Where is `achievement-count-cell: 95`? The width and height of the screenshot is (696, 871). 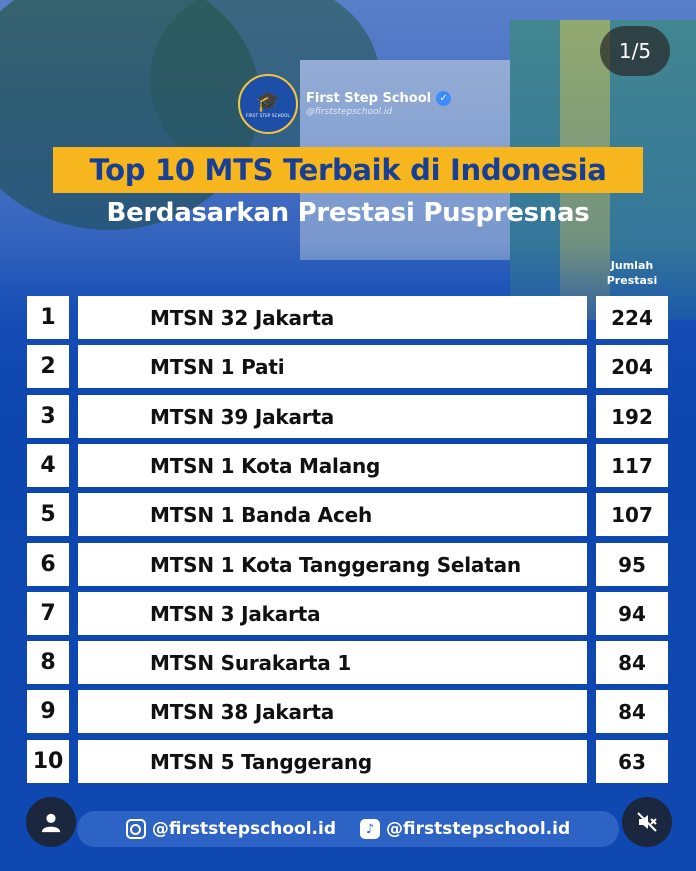 achievement-count-cell: 95 is located at coordinates (632, 564).